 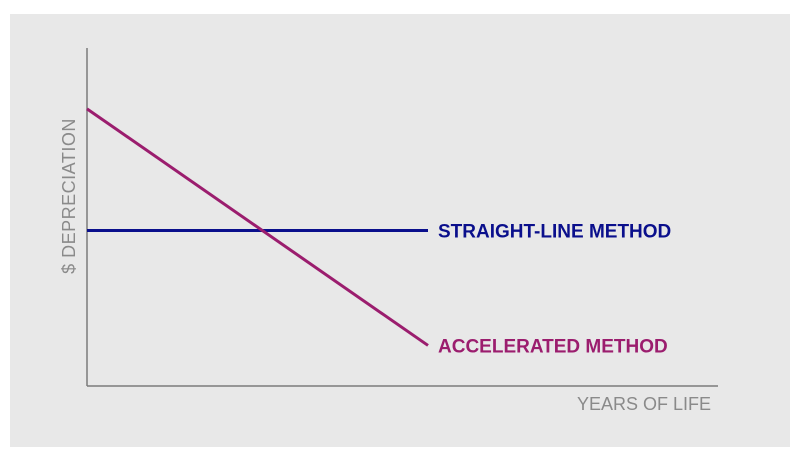 I want to click on series-label-0: STRAIGHT-LINE METHOD, so click(x=554, y=232).